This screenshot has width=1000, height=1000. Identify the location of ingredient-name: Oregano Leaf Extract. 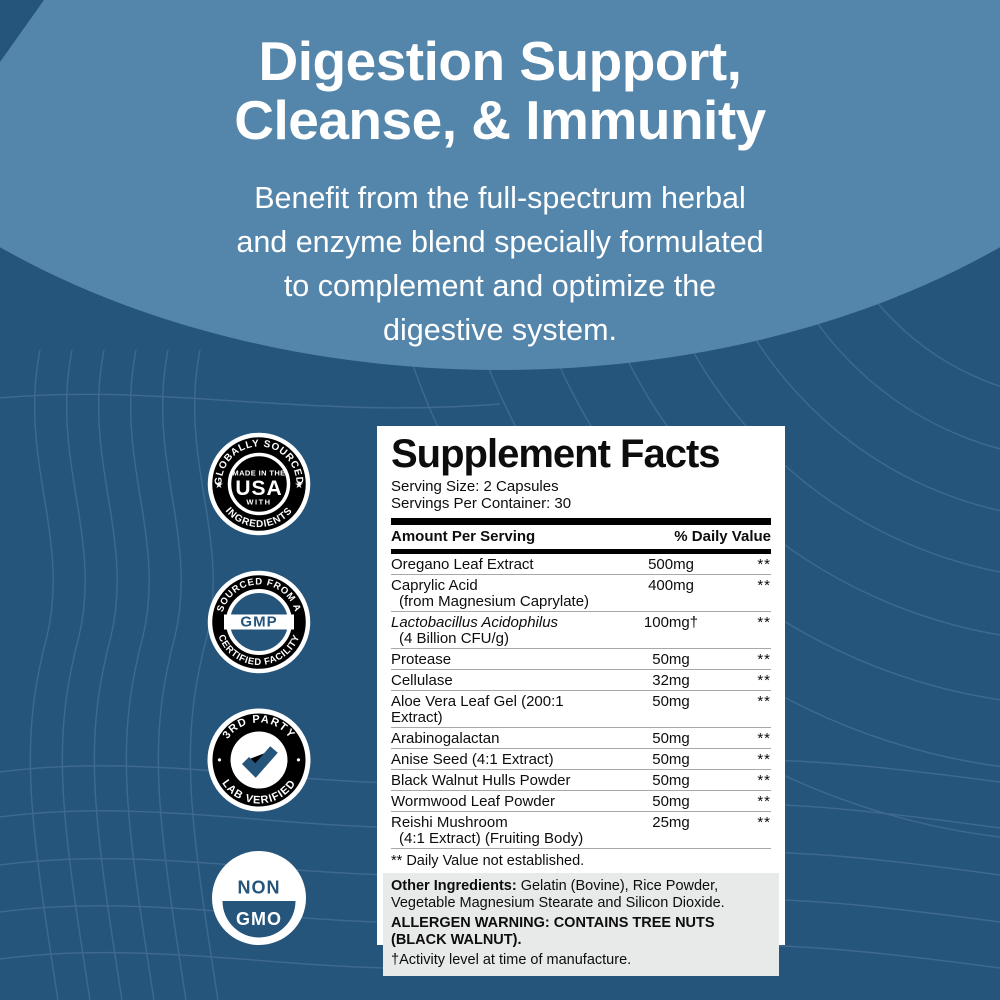
(462, 564).